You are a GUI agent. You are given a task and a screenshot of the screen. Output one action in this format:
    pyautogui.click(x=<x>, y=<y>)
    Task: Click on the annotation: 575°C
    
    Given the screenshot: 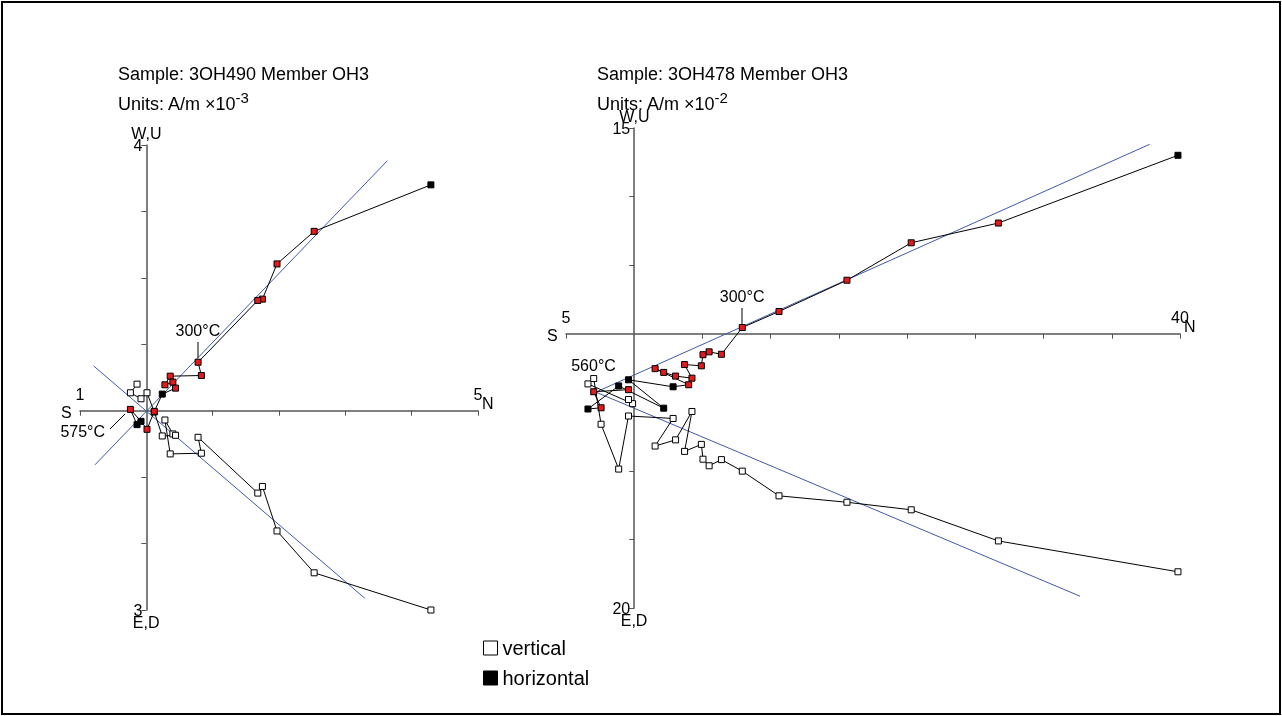 What is the action you would take?
    pyautogui.click(x=83, y=432)
    